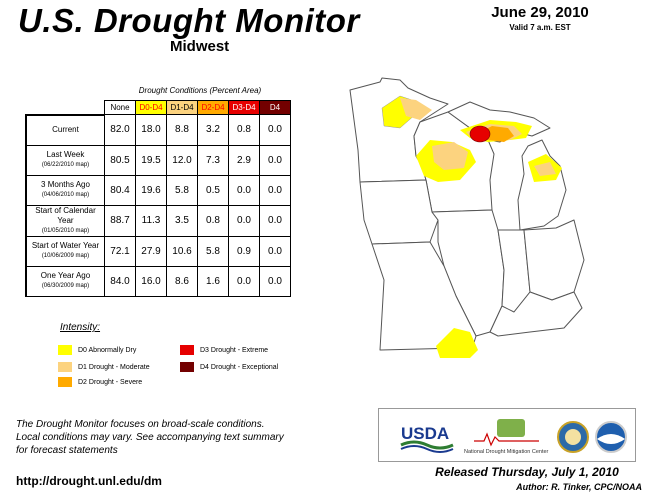 The width and height of the screenshot is (670, 498). I want to click on table-cell: 10.6, so click(182, 251).